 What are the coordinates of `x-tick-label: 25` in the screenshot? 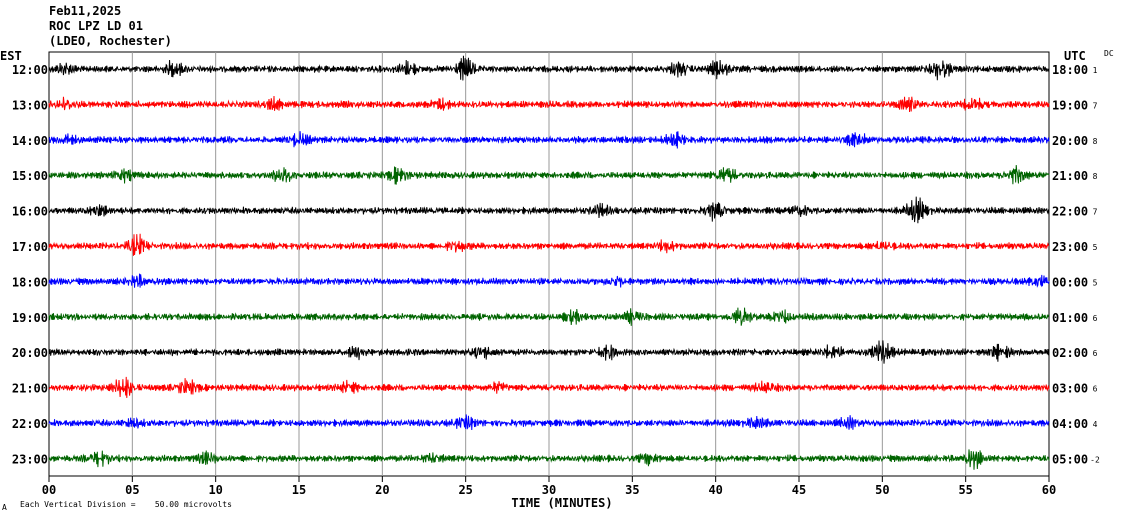 It's located at (465, 490).